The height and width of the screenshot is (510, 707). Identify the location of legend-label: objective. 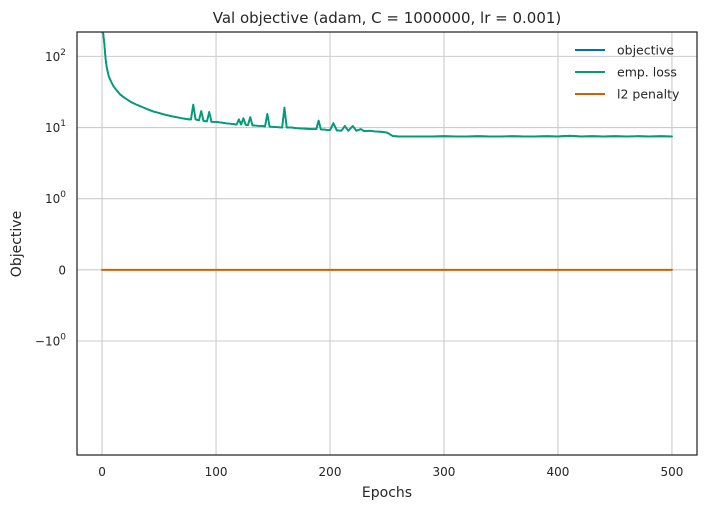
(645, 50).